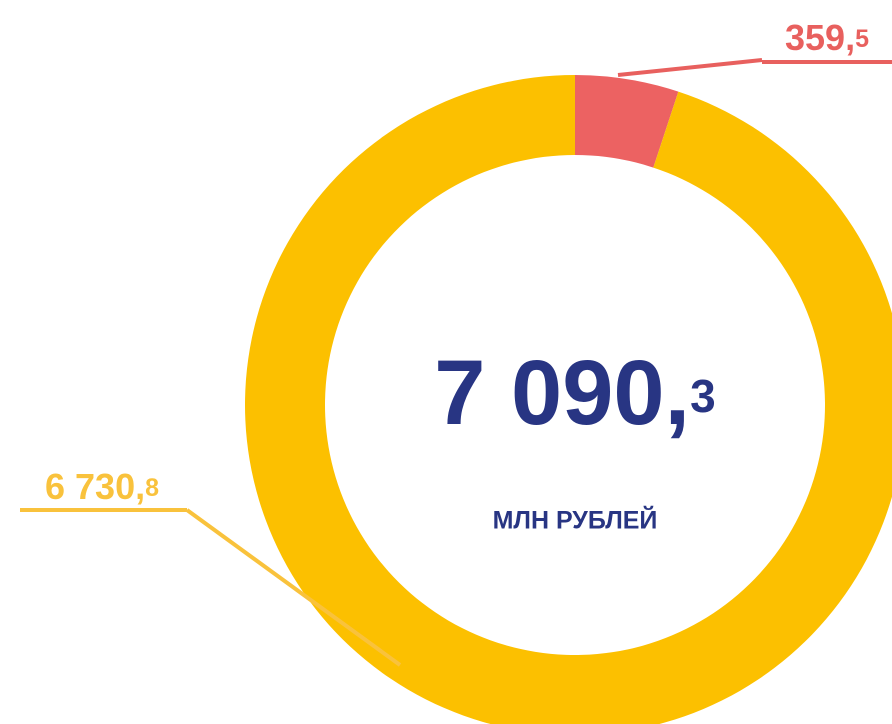 This screenshot has width=892, height=724. I want to click on value-label: 6 730,8, so click(102, 486).